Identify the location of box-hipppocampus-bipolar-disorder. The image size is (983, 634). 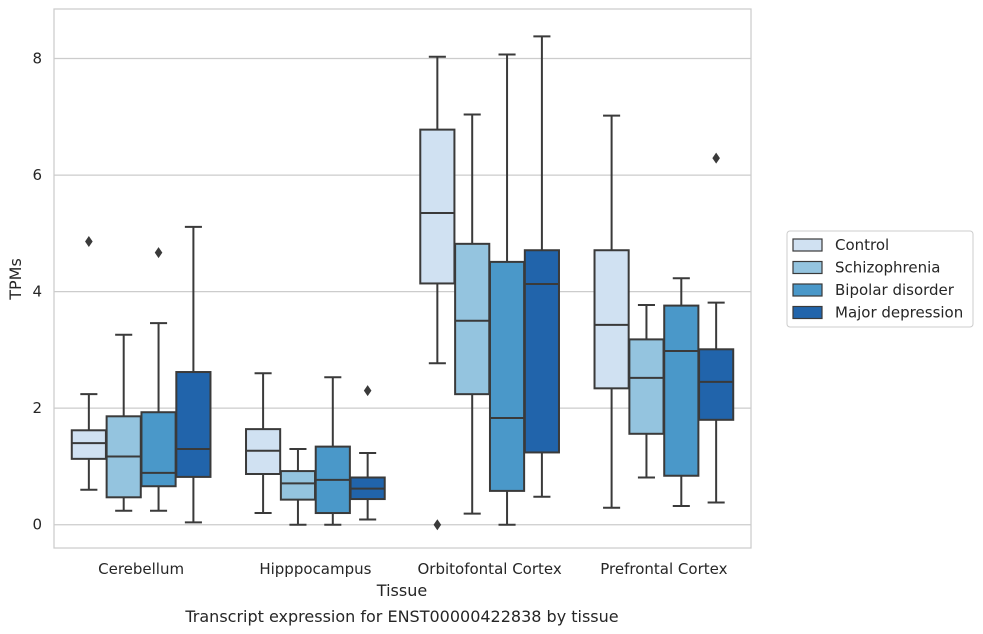
(332, 451).